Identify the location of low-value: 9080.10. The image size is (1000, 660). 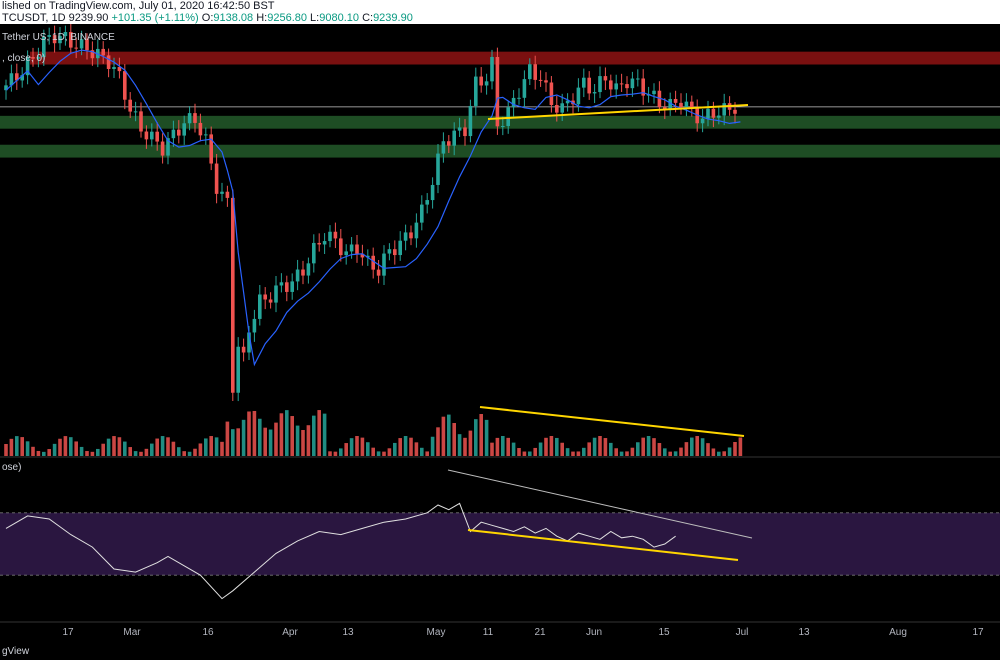
(339, 18).